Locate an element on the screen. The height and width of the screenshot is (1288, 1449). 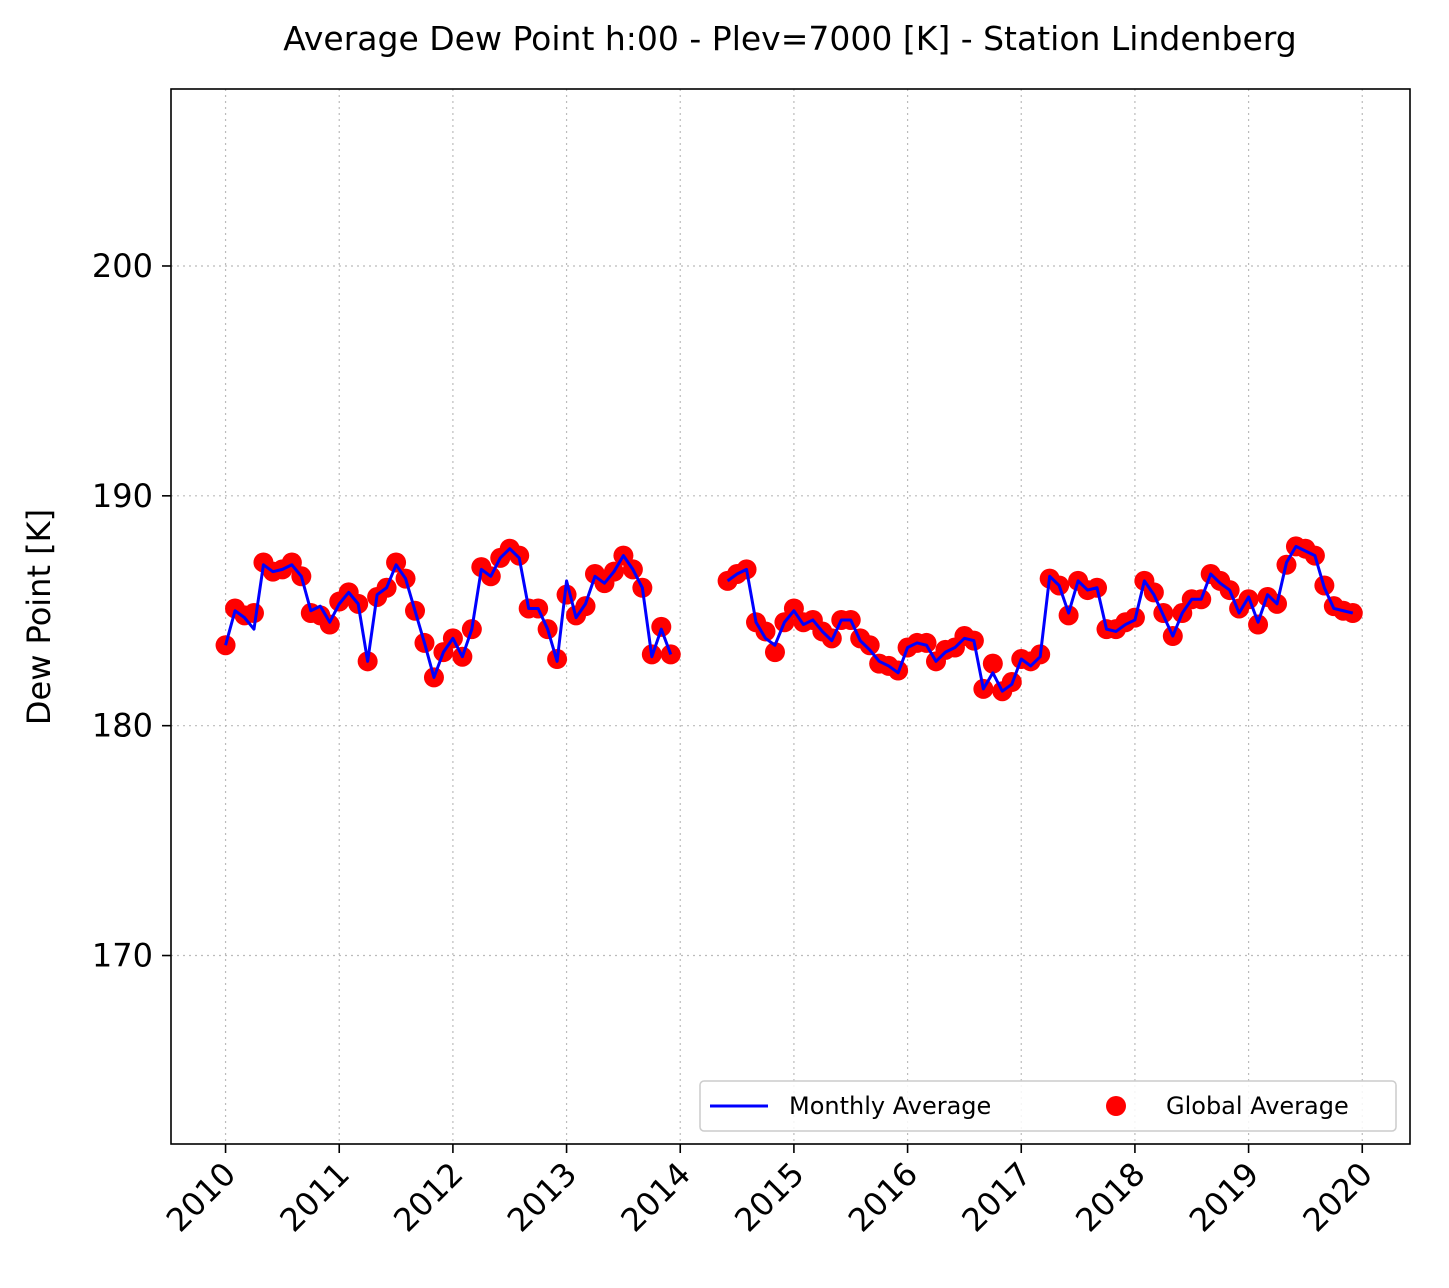
x-tick-label: 2012 is located at coordinates (428, 1197).